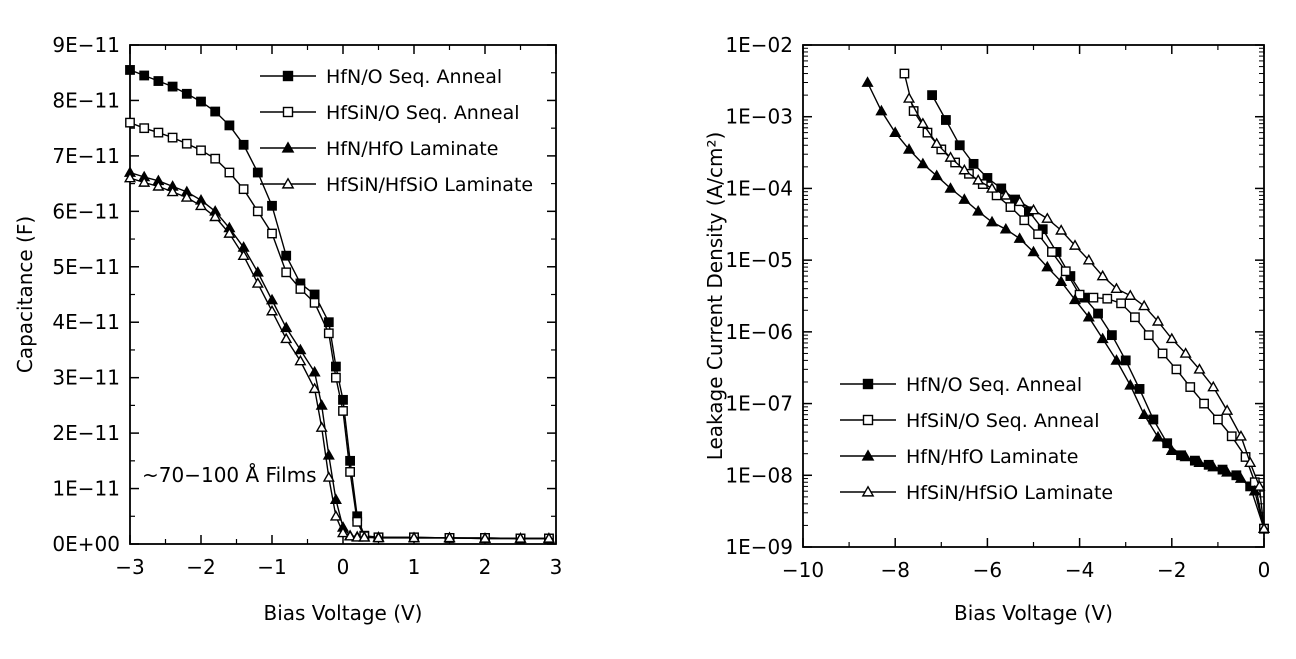  I want to click on y-tick-label: 3E−11, so click(86, 378).